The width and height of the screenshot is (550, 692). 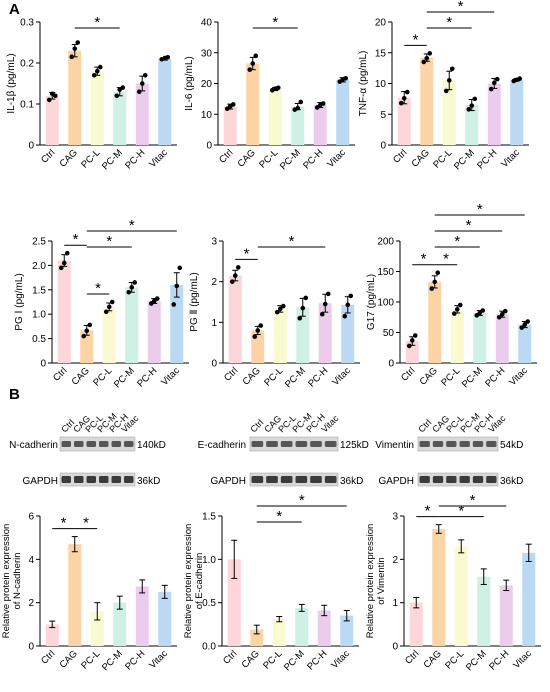 What do you see at coordinates (194, 301) in the screenshot?
I see `y-axis-label: PG Ⅱ (pg/mL)` at bounding box center [194, 301].